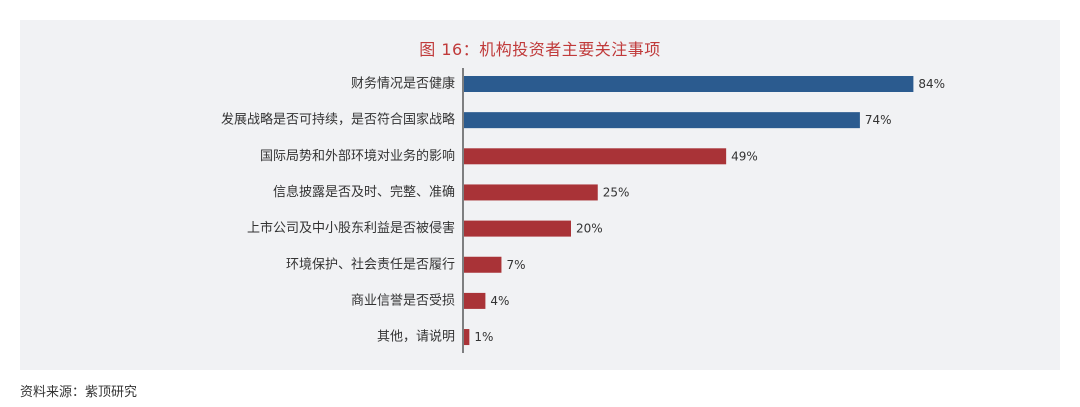 Image resolution: width=1080 pixels, height=407 pixels. What do you see at coordinates (589, 229) in the screenshot?
I see `value-label: 20%` at bounding box center [589, 229].